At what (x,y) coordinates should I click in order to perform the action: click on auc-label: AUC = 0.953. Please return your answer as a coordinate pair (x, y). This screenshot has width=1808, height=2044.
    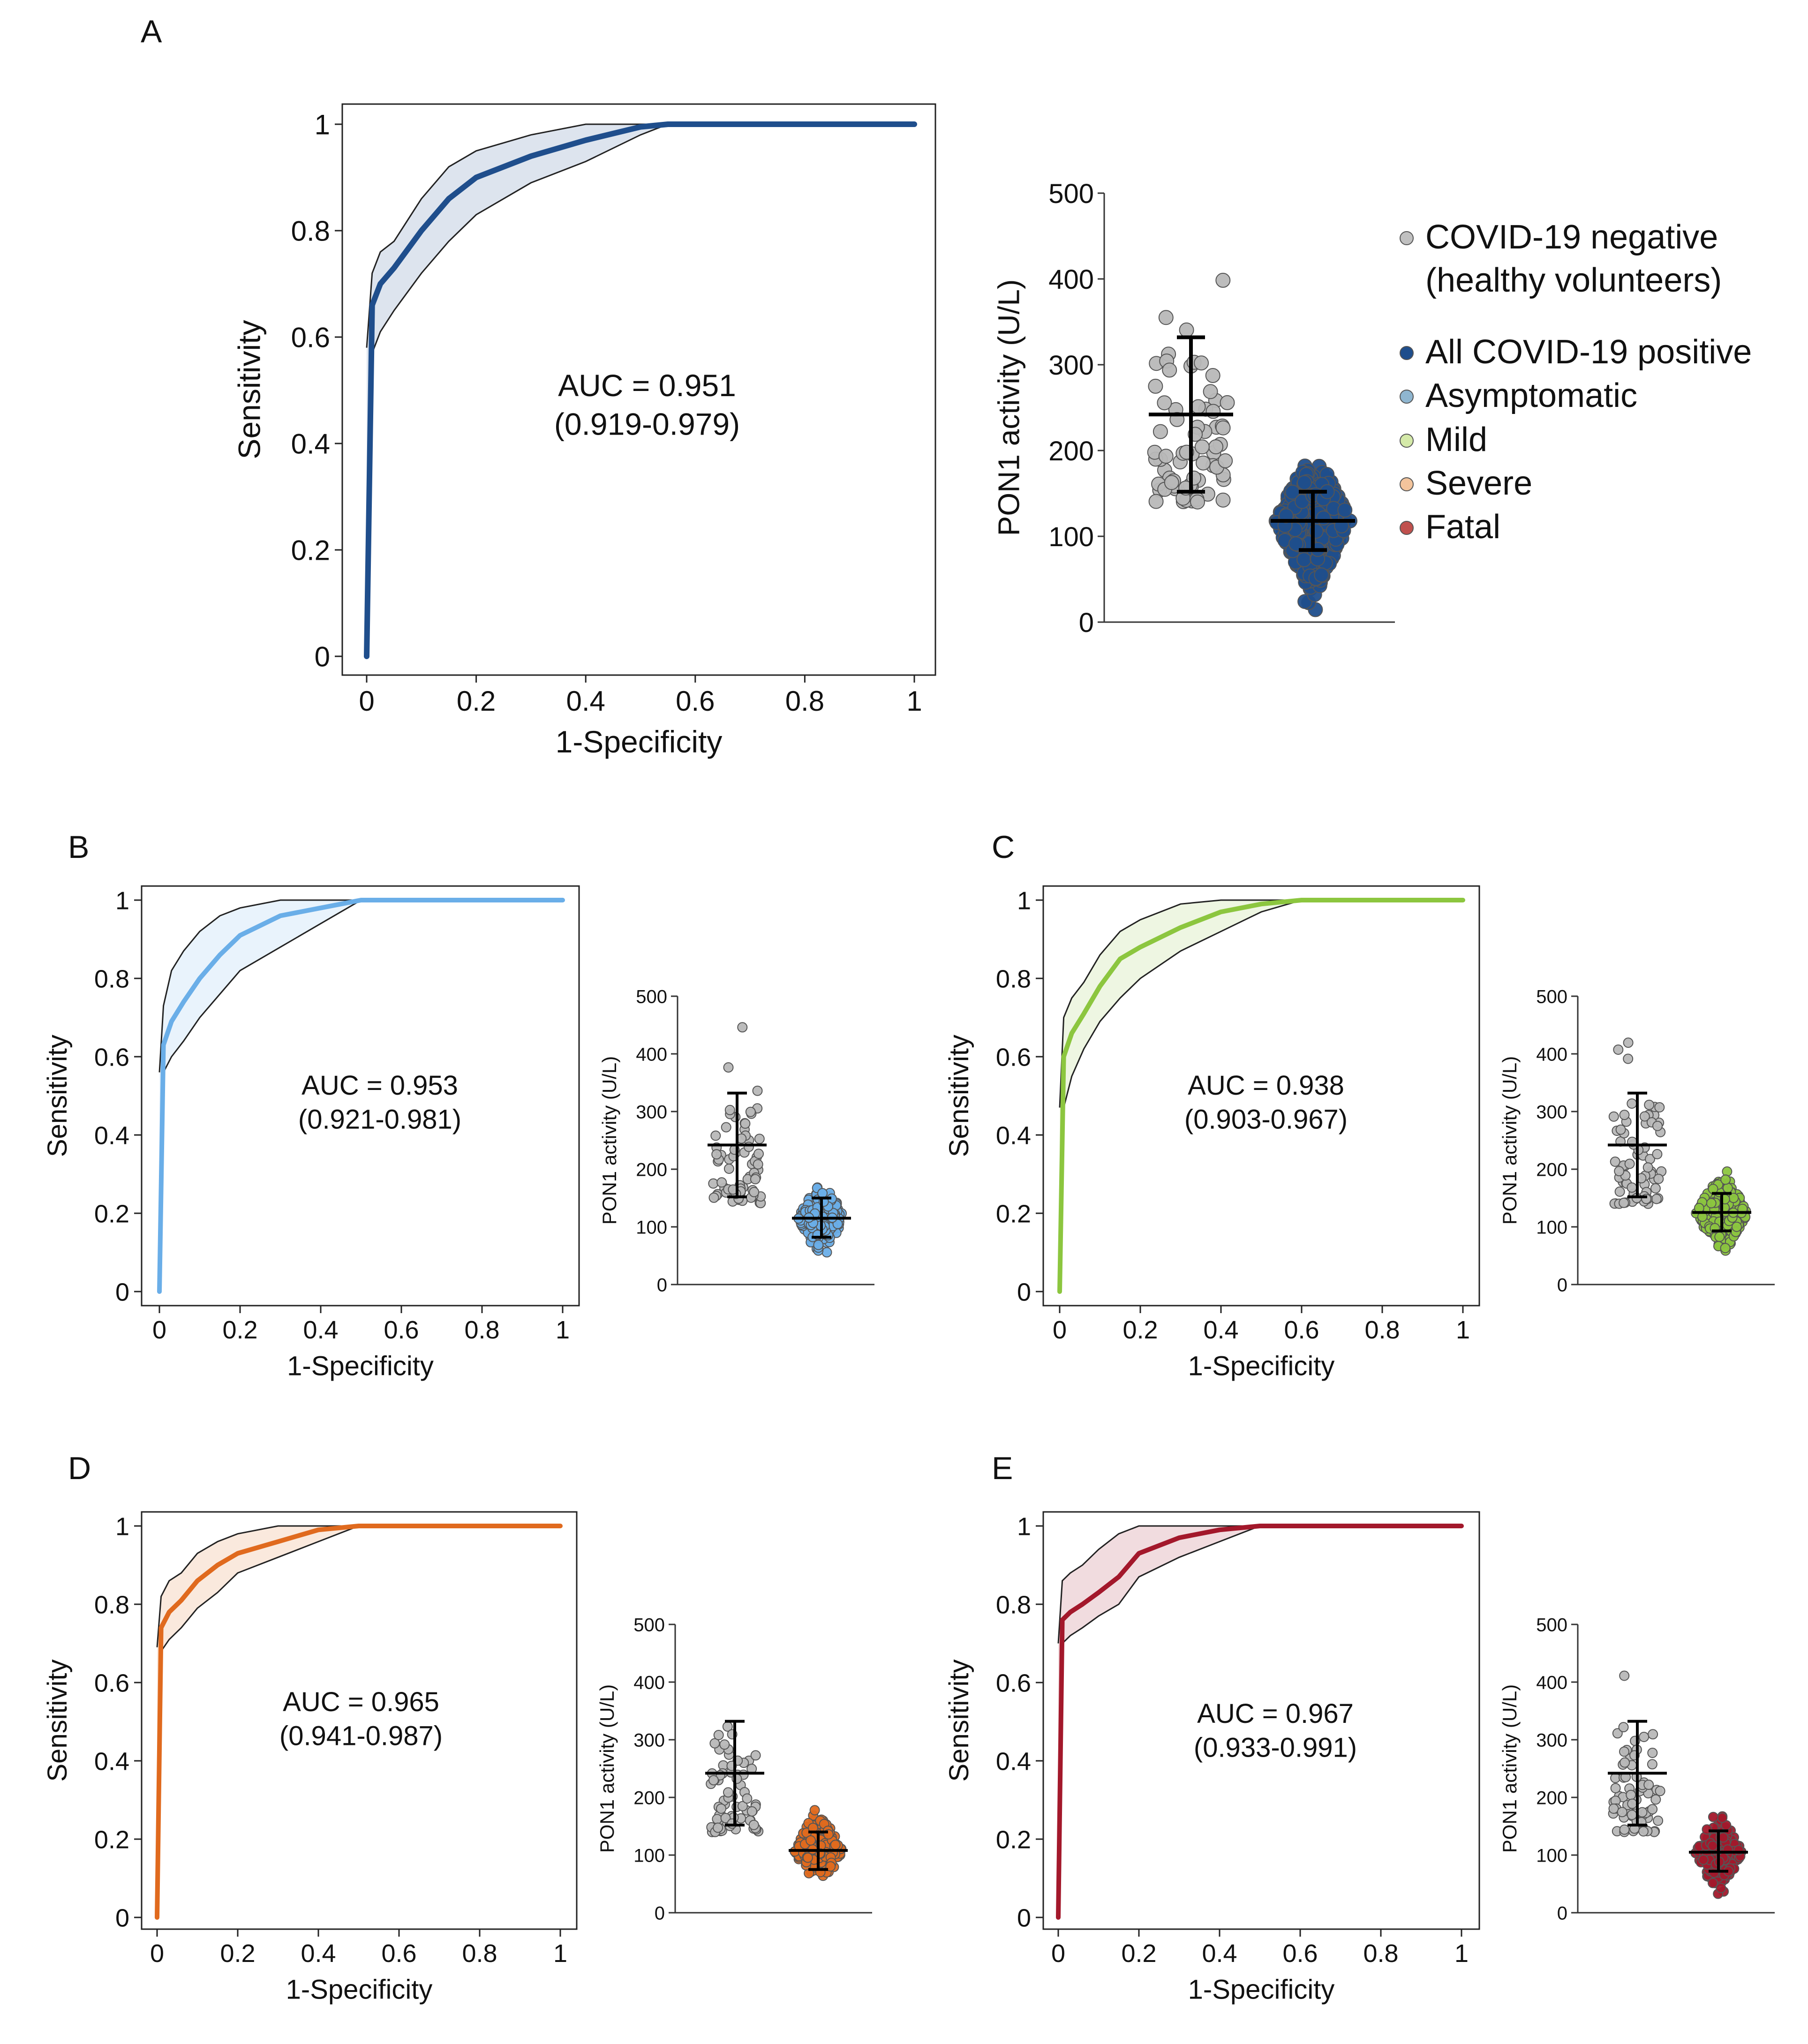
    Looking at the image, I should click on (379, 1086).